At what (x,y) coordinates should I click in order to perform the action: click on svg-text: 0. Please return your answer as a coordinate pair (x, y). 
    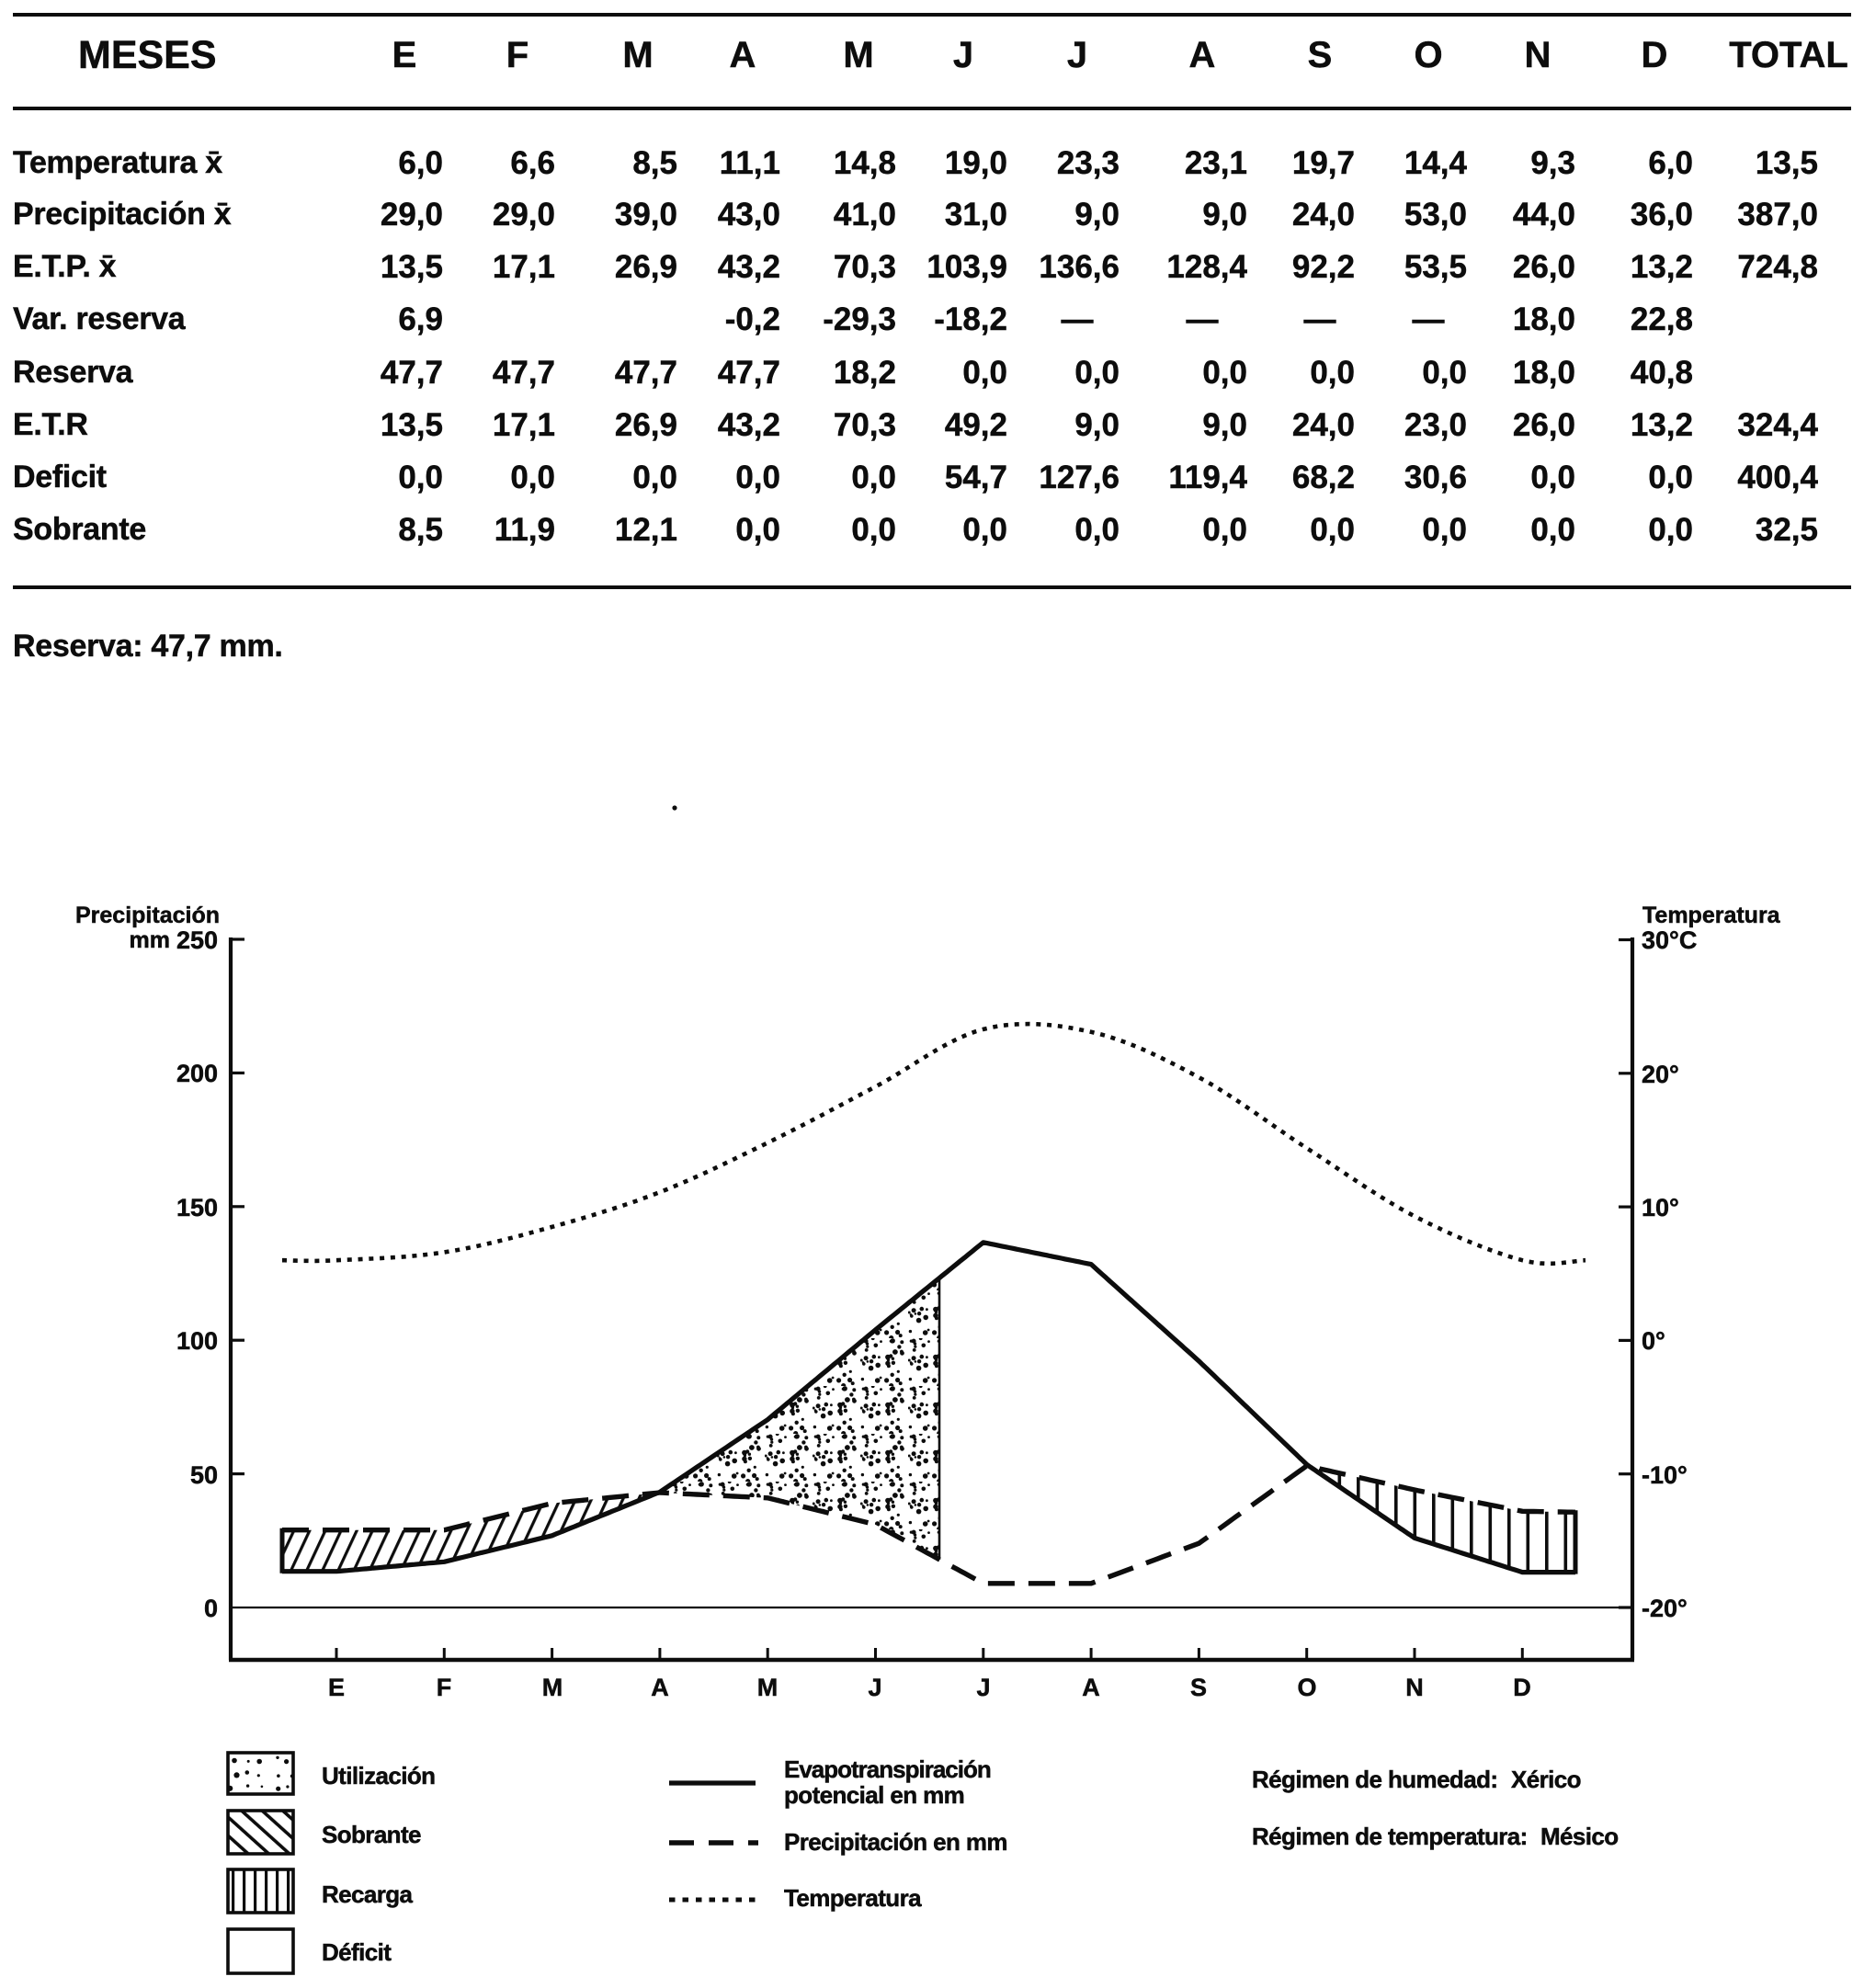
    Looking at the image, I should click on (211, 1608).